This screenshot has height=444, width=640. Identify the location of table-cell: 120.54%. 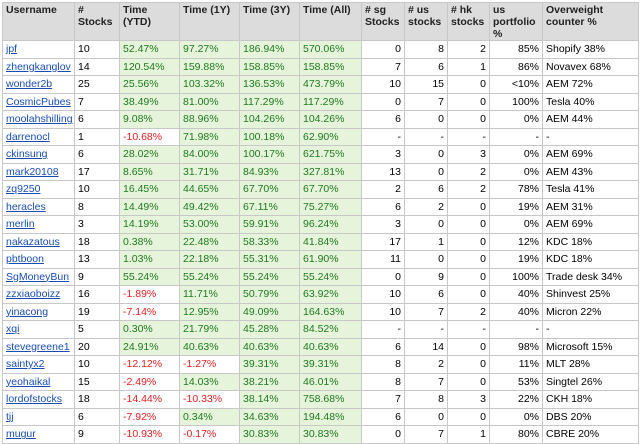
(149, 66).